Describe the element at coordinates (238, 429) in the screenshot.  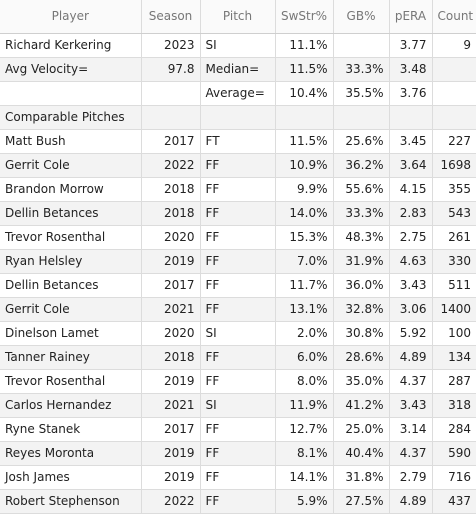
I see `table-row: Ryne Stanek 2017 FF 12.7% 25.0% 3.14 284` at that location.